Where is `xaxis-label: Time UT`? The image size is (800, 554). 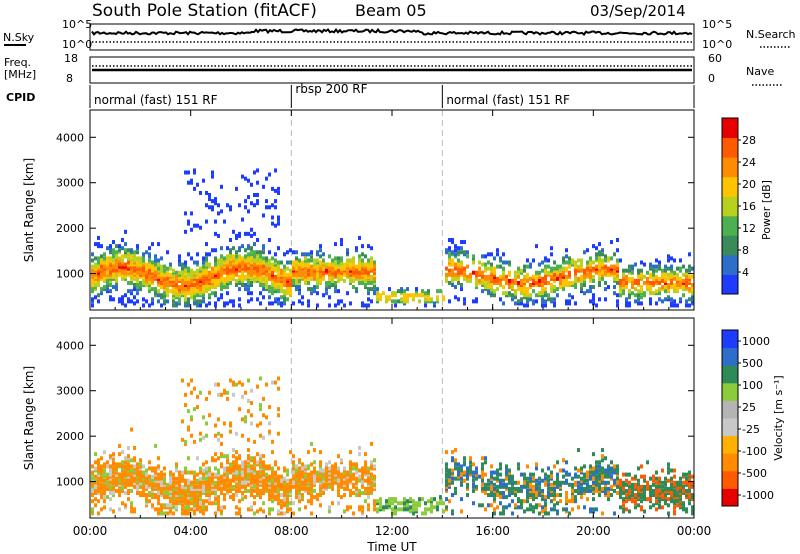
xaxis-label: Time UT is located at coordinates (391, 547).